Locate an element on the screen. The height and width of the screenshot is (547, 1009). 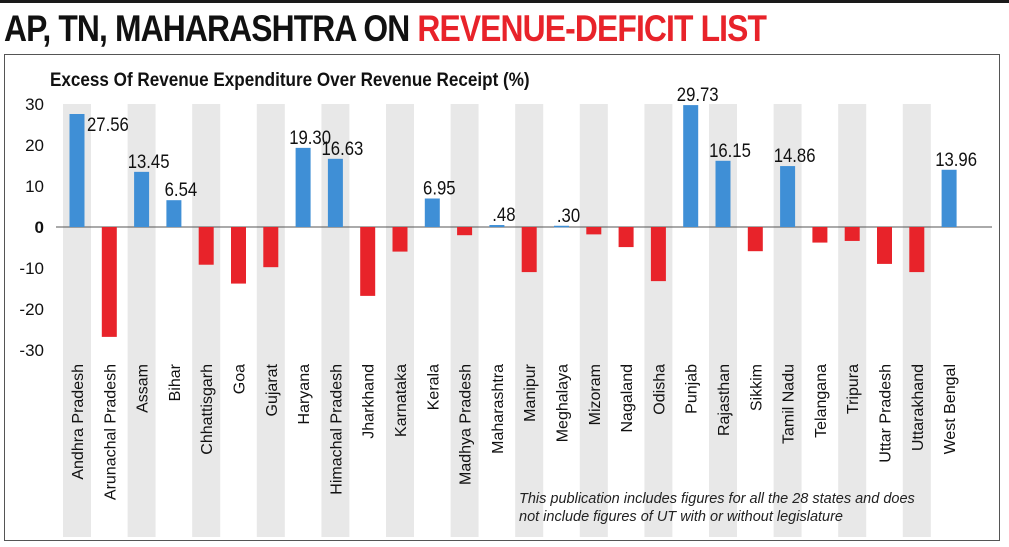
category-band-chhattisgarh is located at coordinates (206, 320).